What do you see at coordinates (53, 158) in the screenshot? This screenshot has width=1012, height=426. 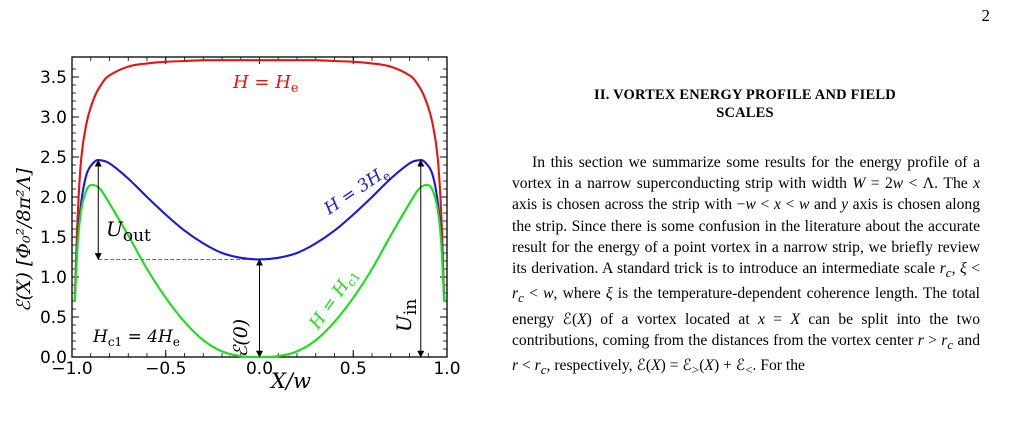 I see `y-tick-label: 2.5` at bounding box center [53, 158].